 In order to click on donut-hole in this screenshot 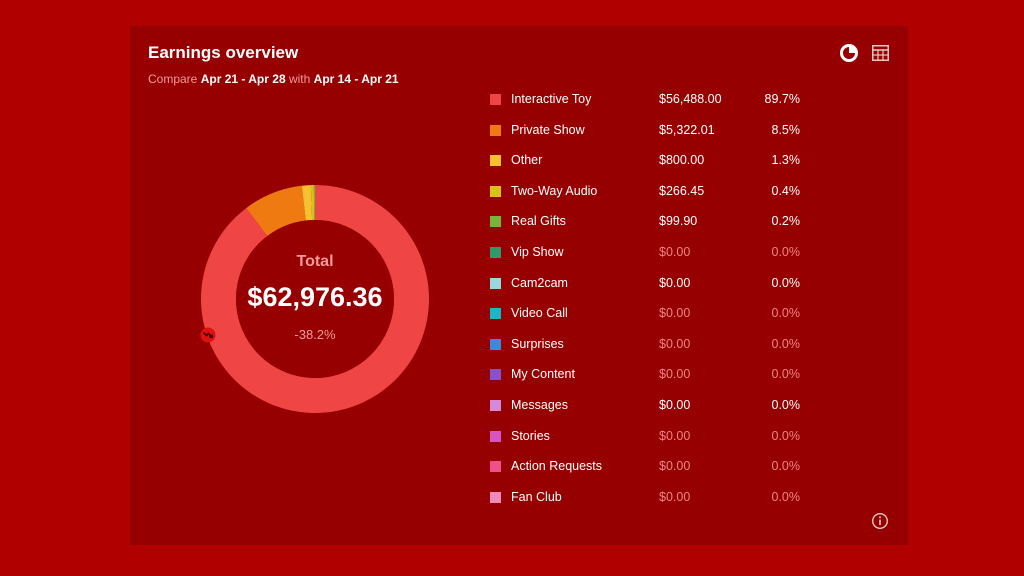, I will do `click(315, 299)`.